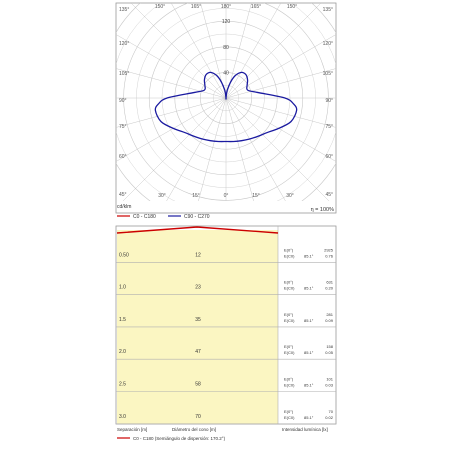 This screenshot has height=452, width=452. Describe the element at coordinates (331, 411) in the screenshot. I see `row-e0-value: 70` at that location.